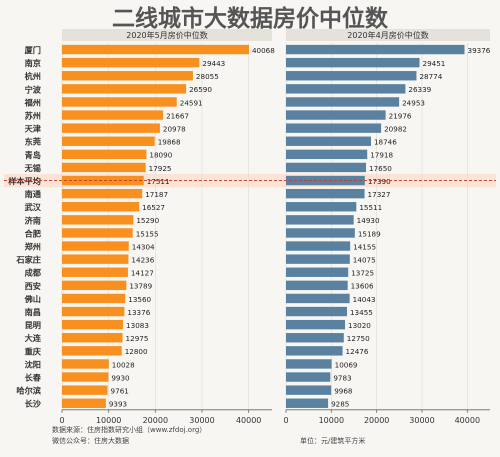 The image size is (500, 457). I want to click on left-value-label: 13789, so click(140, 286).